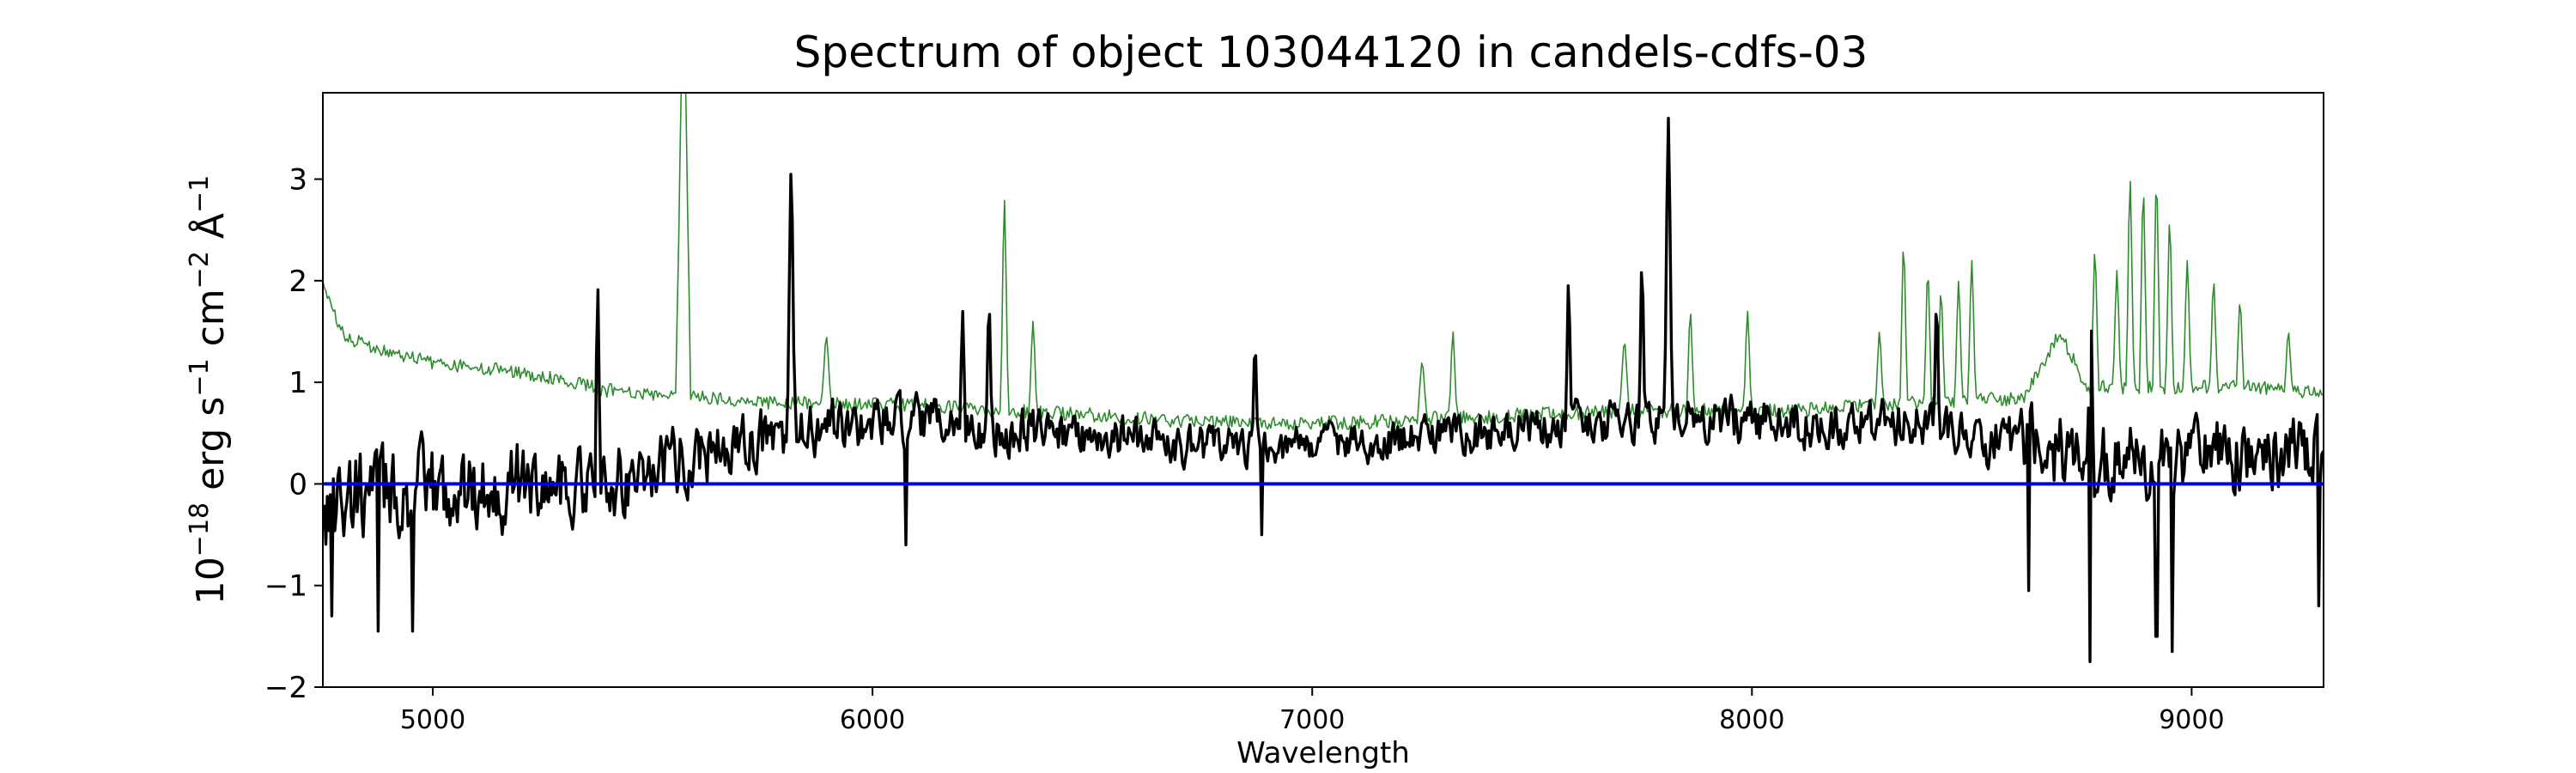  I want to click on y-axis-ticks: −2 −1 0 1 2 3, so click(293, 434).